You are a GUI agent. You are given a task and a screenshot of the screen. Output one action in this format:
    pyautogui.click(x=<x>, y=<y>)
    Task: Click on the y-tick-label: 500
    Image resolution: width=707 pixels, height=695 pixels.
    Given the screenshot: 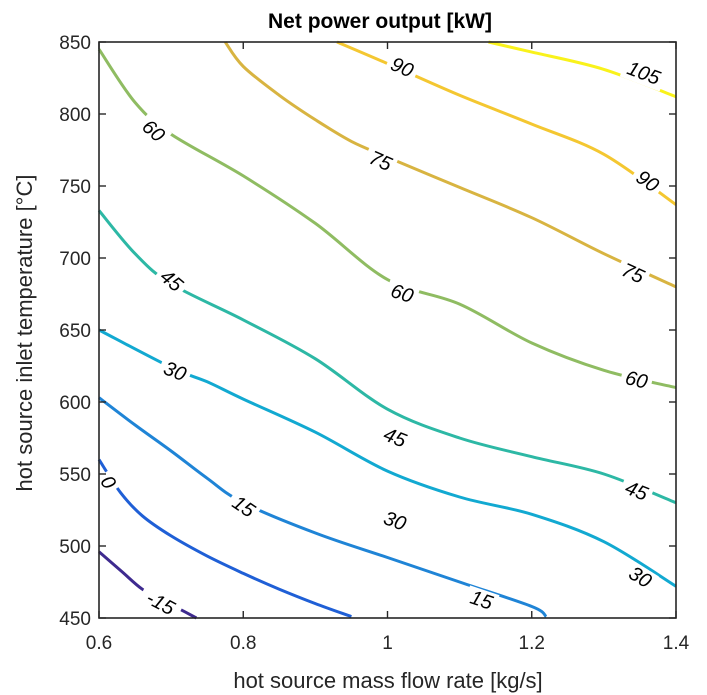 What is the action you would take?
    pyautogui.click(x=75, y=547)
    